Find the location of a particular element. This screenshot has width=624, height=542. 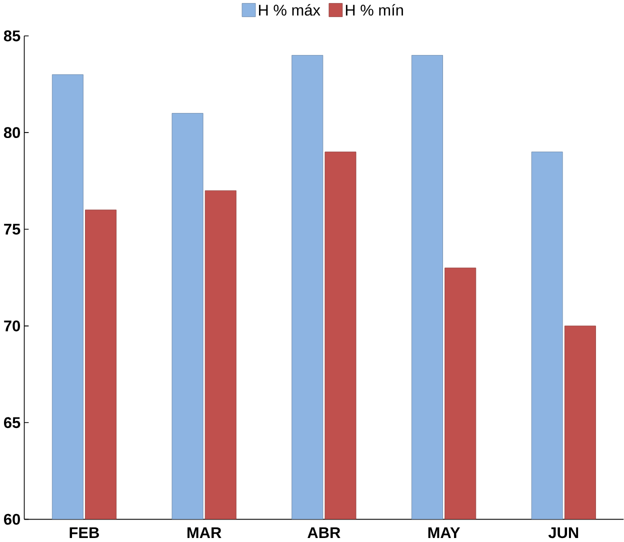

y-tick-label: 80 is located at coordinates (12, 132).